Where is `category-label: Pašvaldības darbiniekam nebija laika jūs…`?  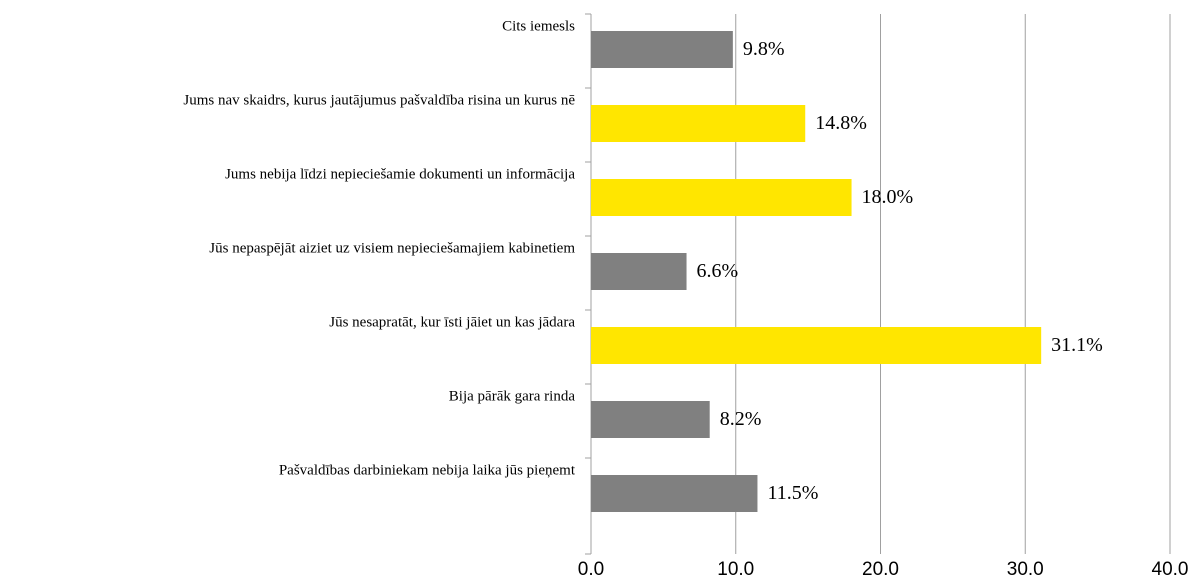 category-label: Pašvaldības darbiniekam nebija laika jūs… is located at coordinates (427, 470).